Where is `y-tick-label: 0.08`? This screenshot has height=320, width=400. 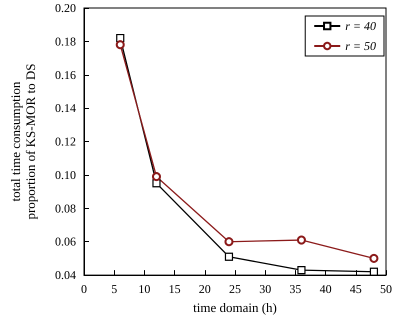 y-tick-label: 0.08 is located at coordinates (65, 208).